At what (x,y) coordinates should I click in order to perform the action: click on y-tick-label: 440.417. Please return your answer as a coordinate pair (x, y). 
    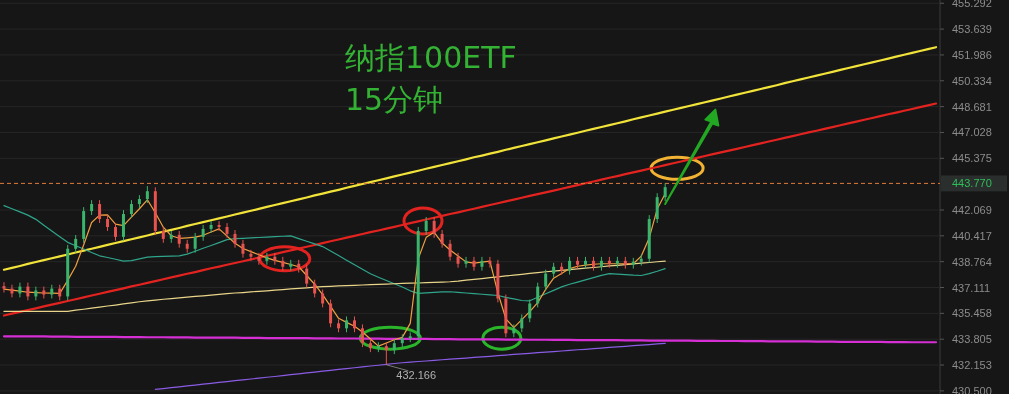
    Looking at the image, I should click on (972, 235).